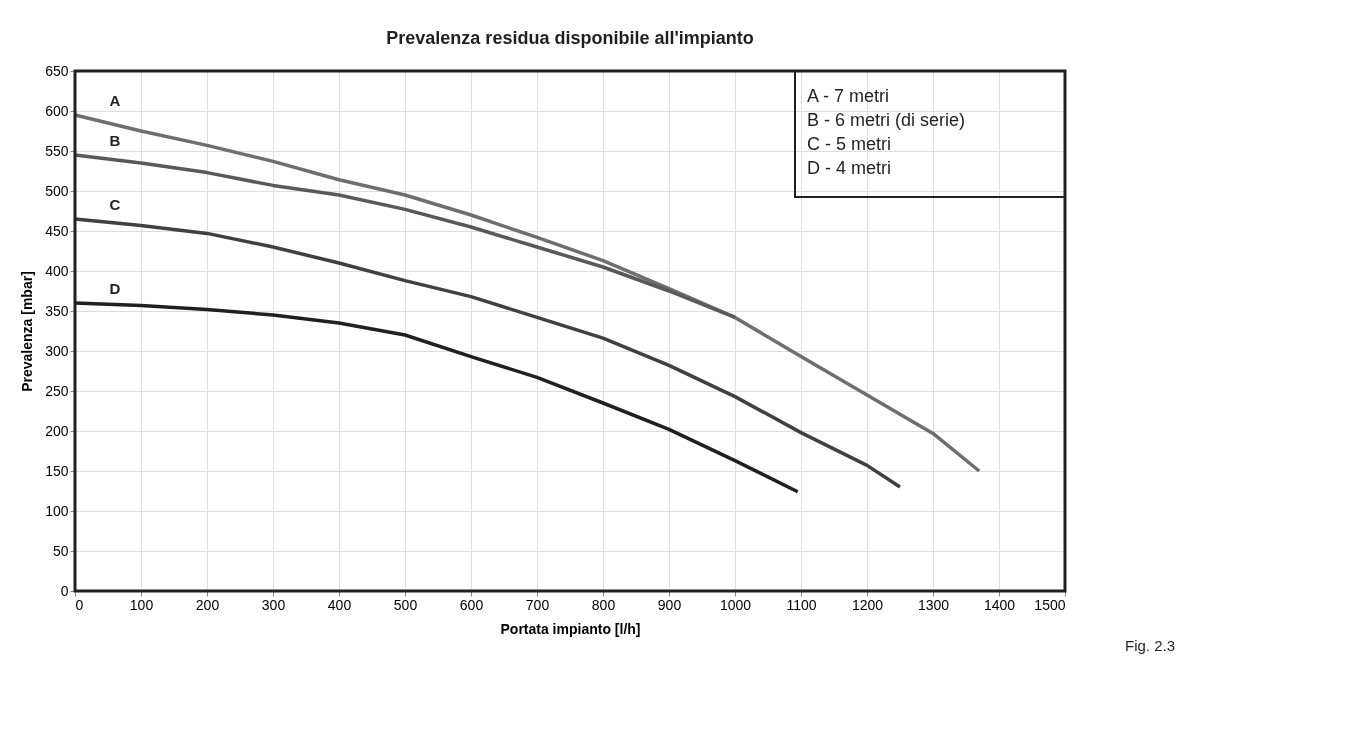  Describe the element at coordinates (570, 628) in the screenshot. I see `x-axis-title: Portata impianto [l/h]` at that location.